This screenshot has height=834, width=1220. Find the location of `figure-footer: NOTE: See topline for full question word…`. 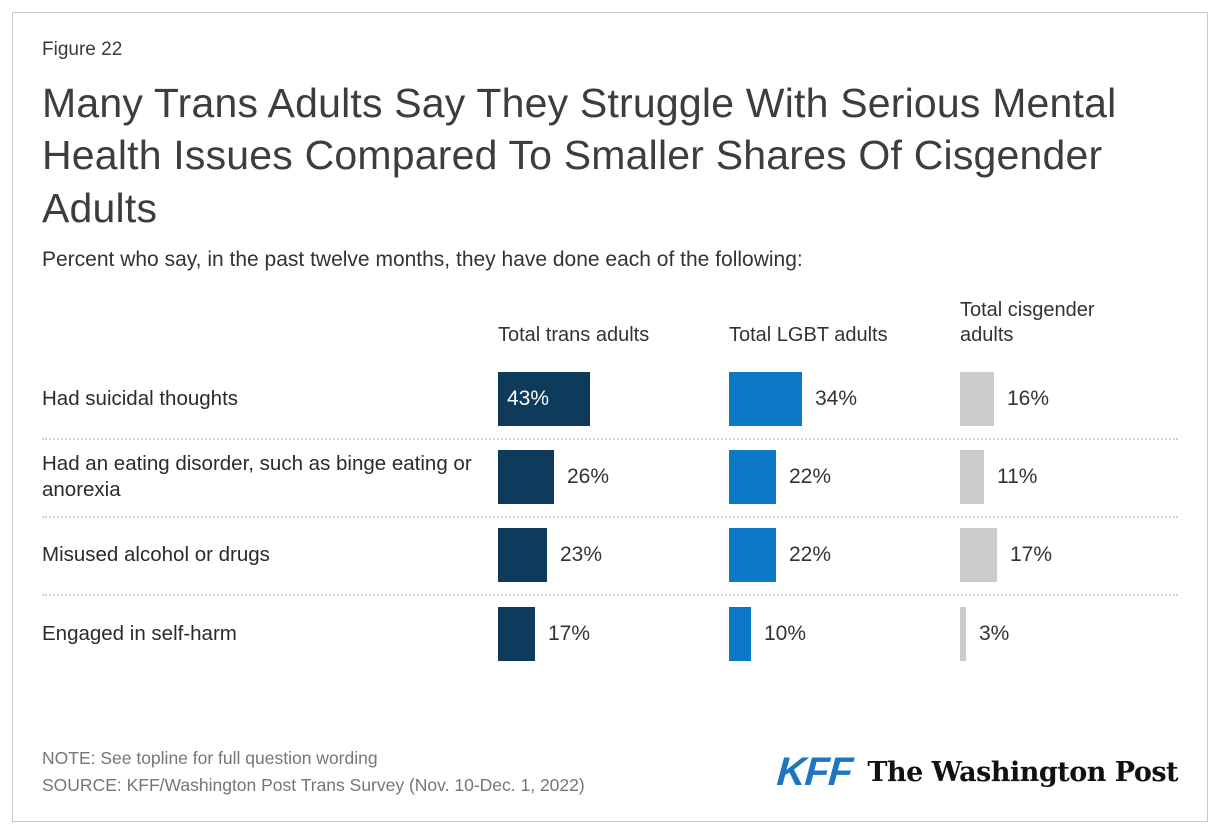

figure-footer: NOTE: See topline for full question word… is located at coordinates (610, 772).